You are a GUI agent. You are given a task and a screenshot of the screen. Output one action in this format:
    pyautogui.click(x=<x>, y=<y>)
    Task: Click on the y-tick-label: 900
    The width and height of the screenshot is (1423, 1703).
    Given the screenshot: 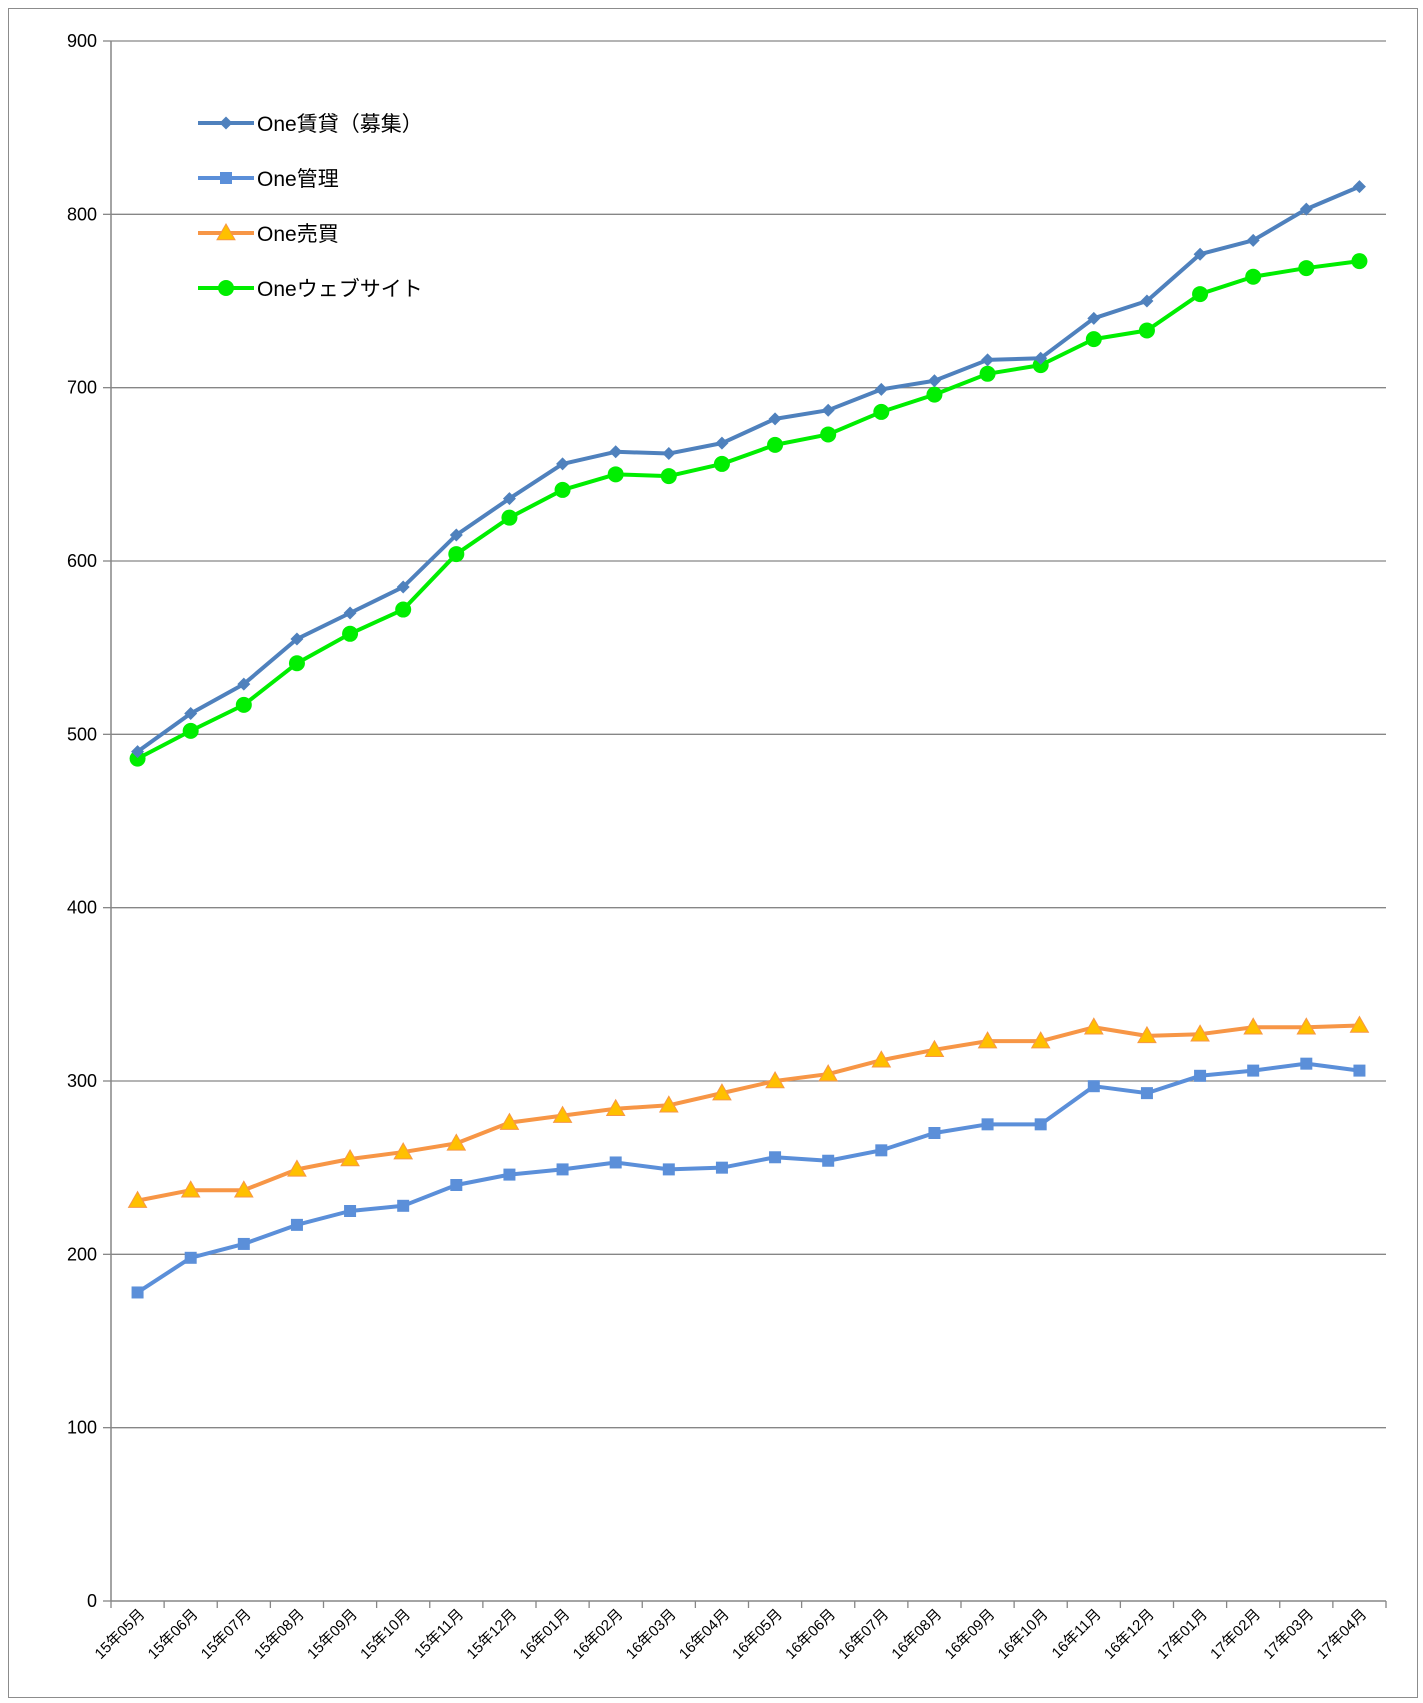 What is the action you would take?
    pyautogui.click(x=82, y=41)
    